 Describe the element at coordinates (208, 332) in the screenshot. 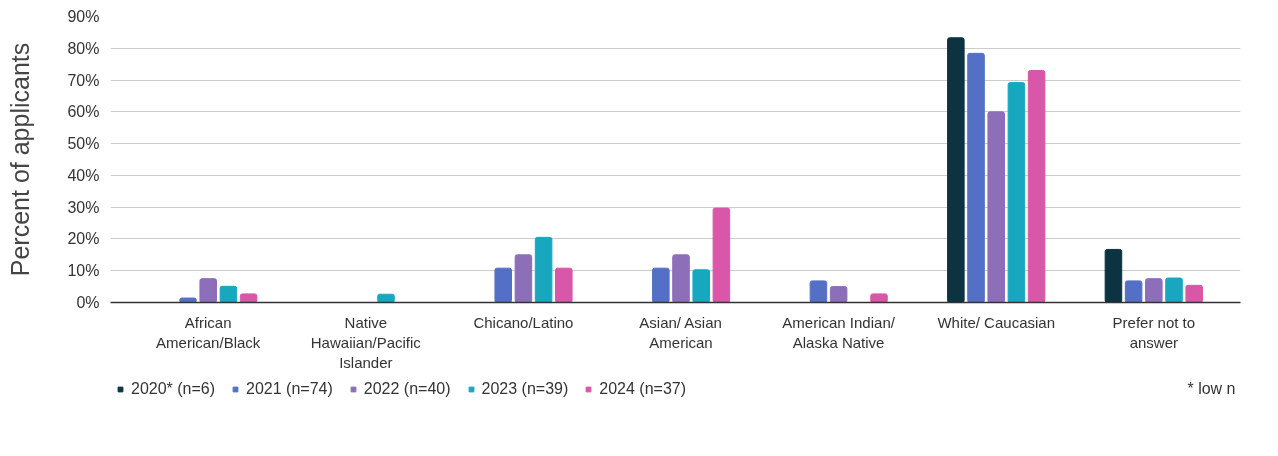

I see `x-tick-label: African American/Black` at that location.